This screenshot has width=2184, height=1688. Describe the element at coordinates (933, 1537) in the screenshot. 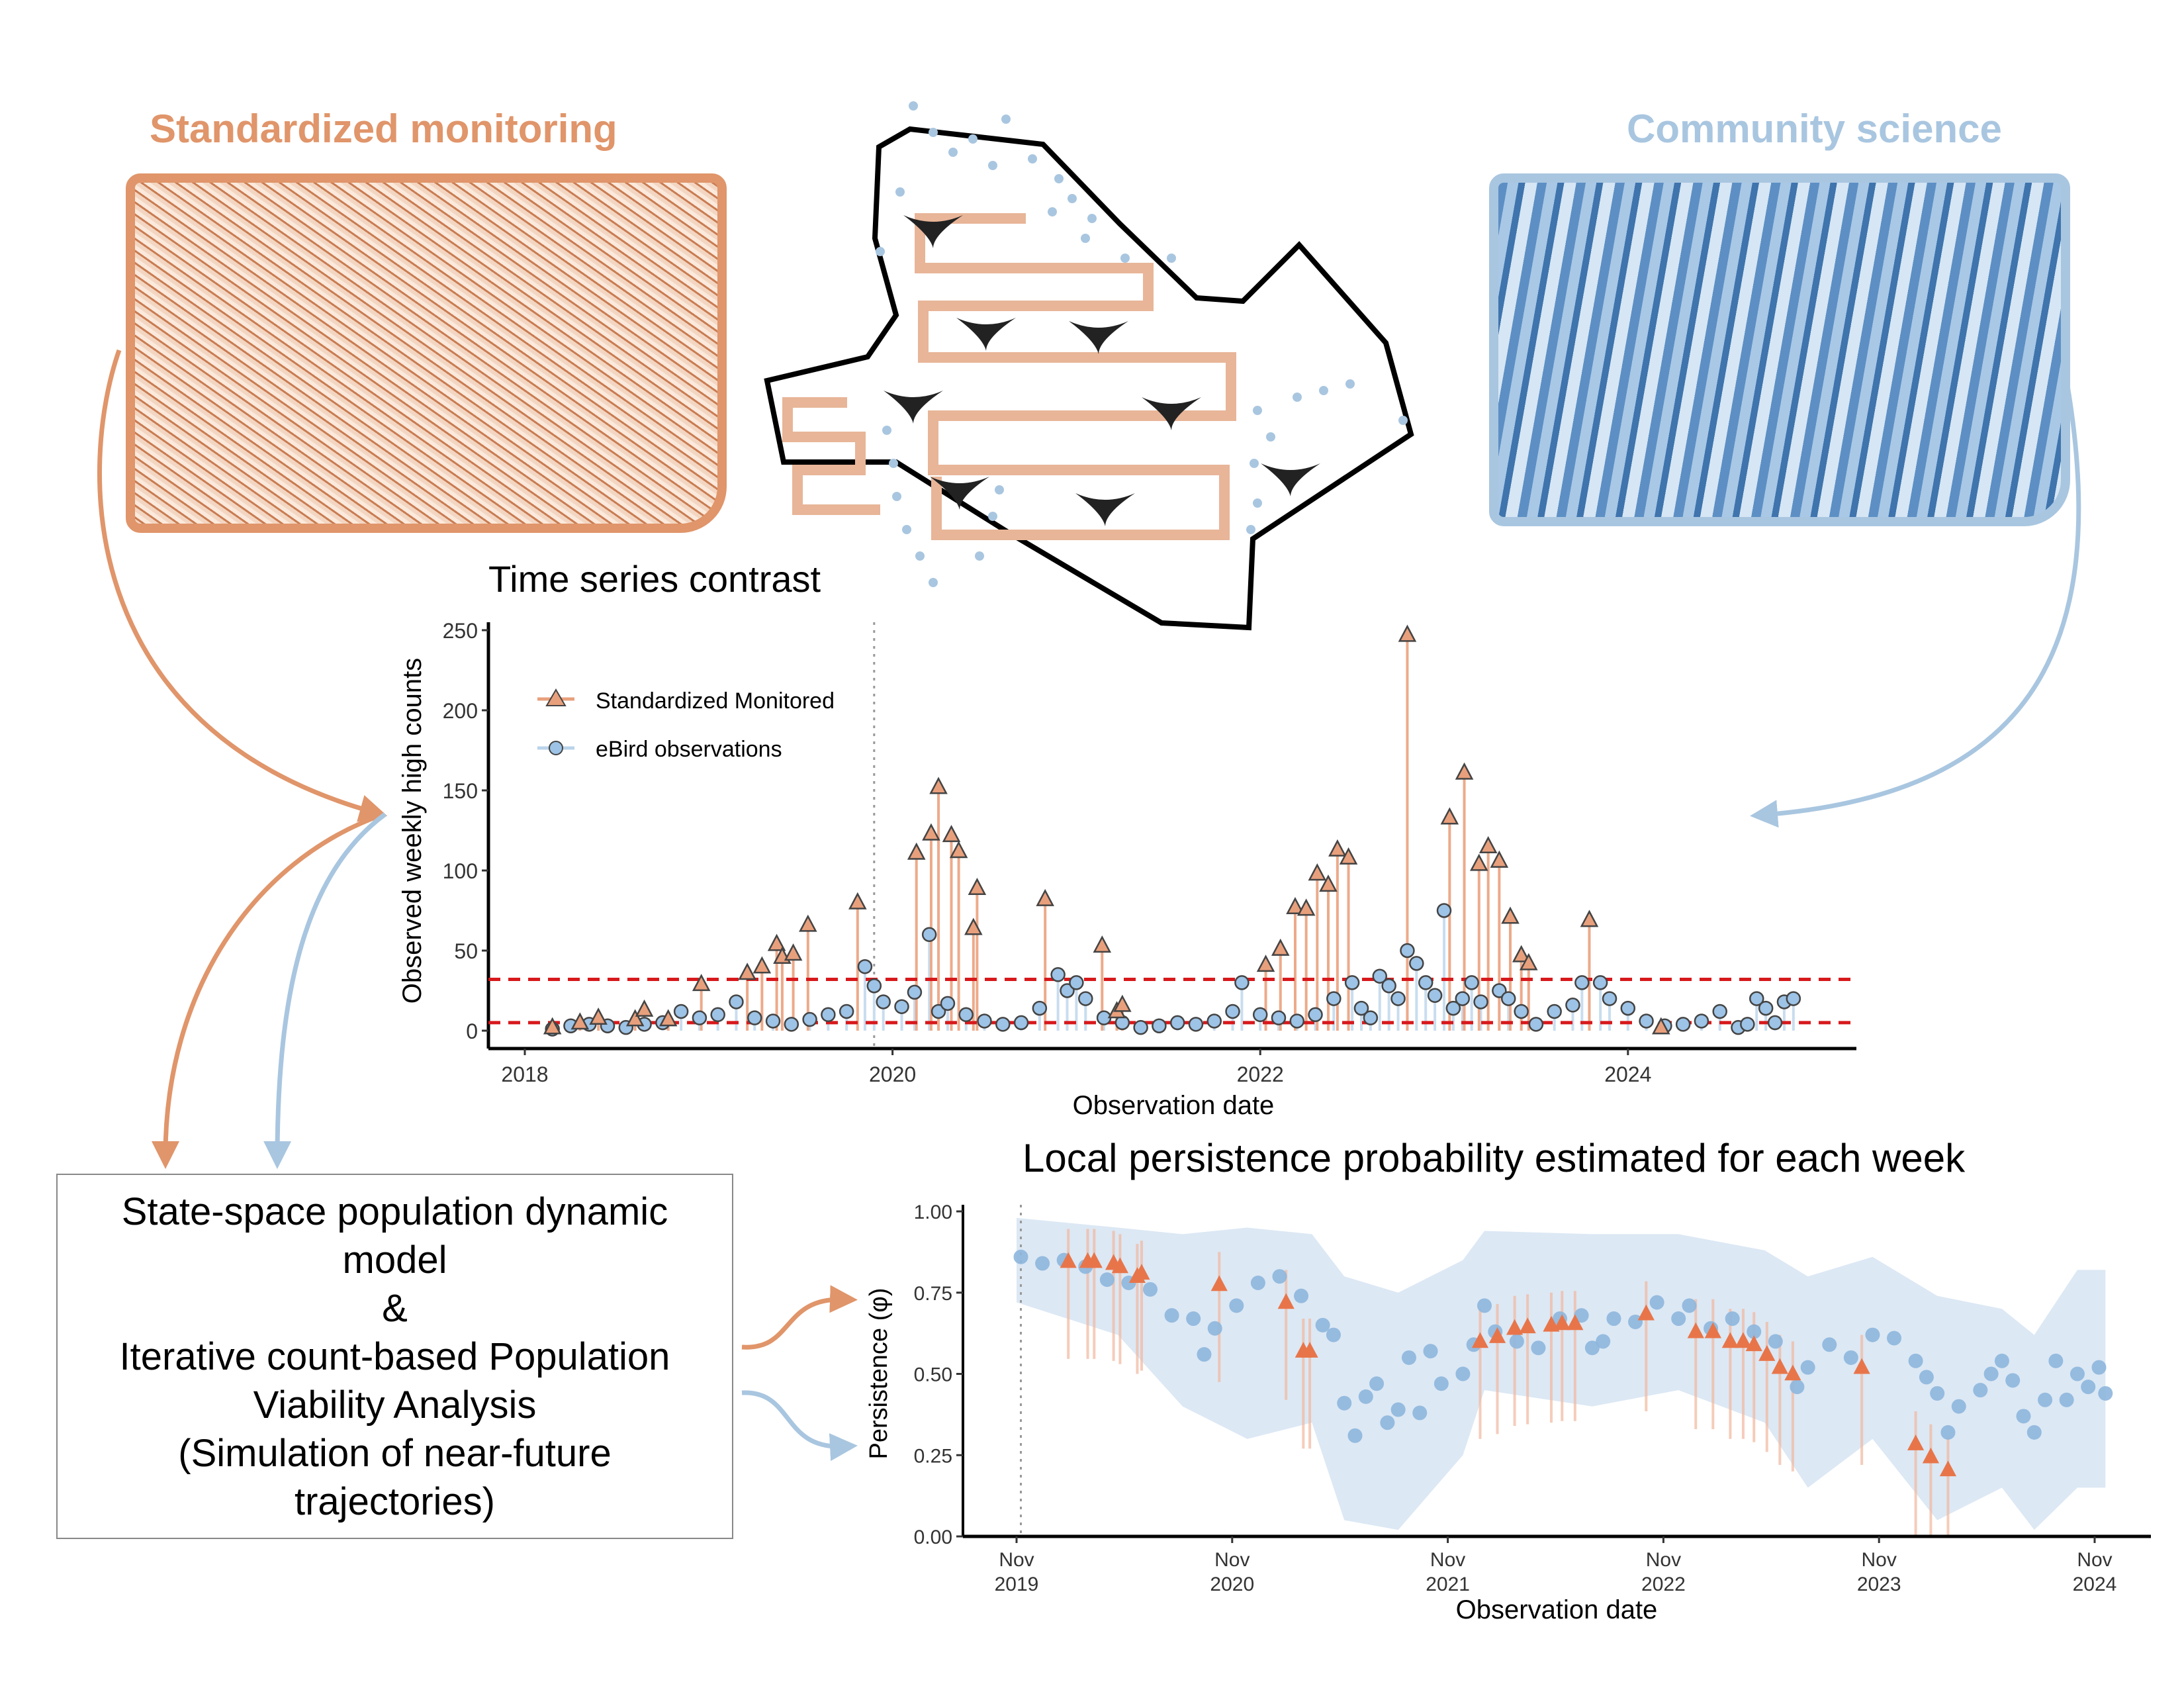

I see `y-tick-label: 0.00` at that location.